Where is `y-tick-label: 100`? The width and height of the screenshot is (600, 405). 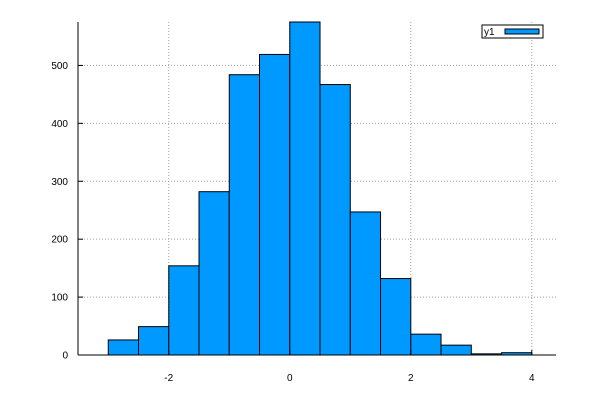
y-tick-label: 100 is located at coordinates (59, 298).